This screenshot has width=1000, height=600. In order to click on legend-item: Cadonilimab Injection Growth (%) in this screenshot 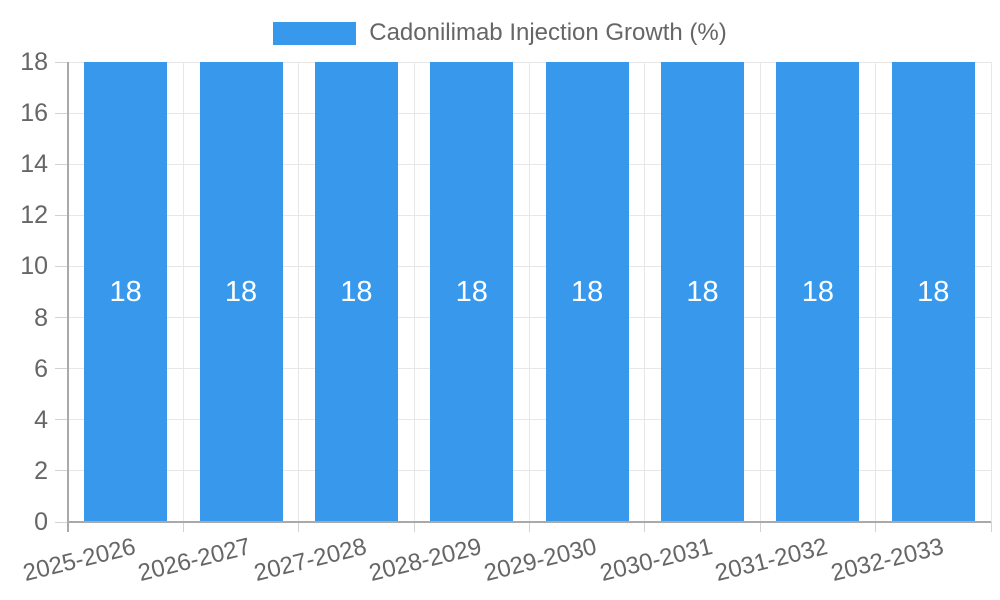, I will do `click(500, 33)`.